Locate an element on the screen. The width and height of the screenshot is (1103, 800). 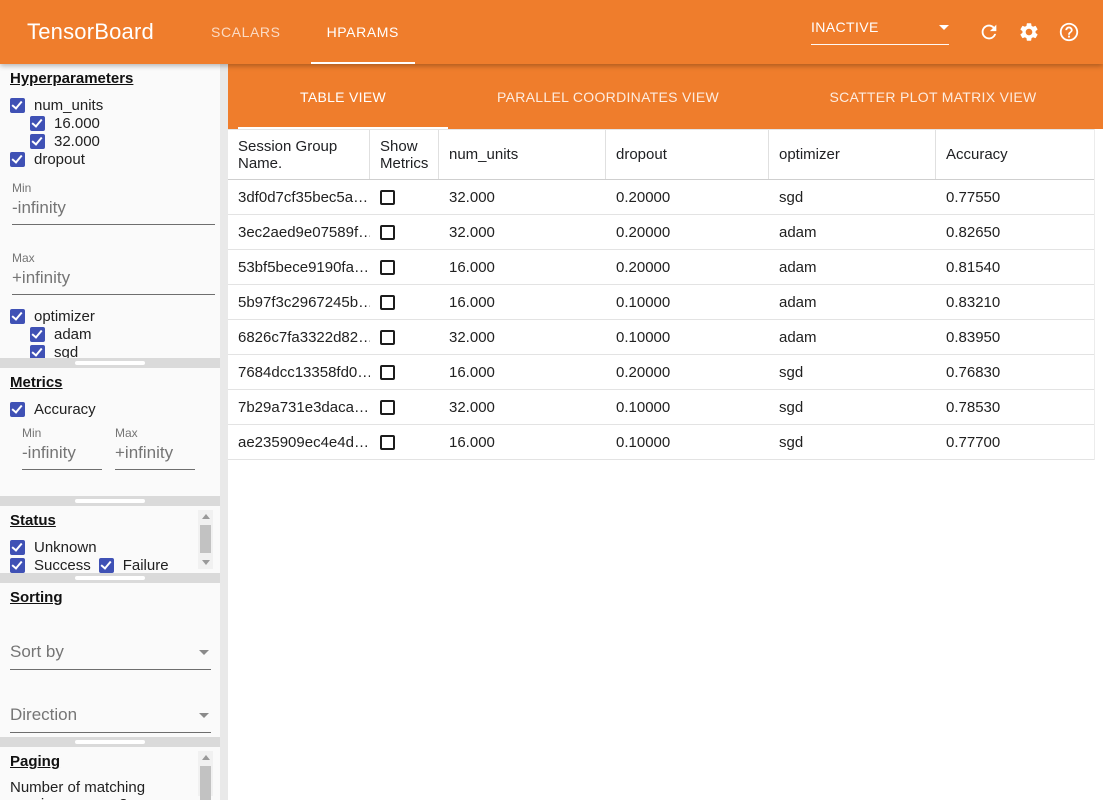
paging-scrollbar is located at coordinates (205, 775).